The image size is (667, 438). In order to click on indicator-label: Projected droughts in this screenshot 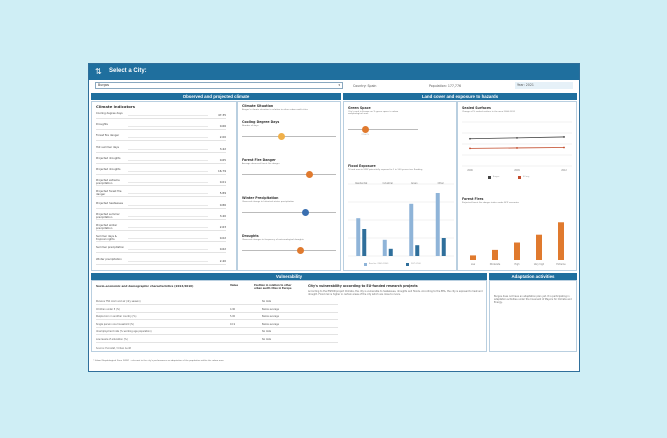, I will do `click(108, 158)`.